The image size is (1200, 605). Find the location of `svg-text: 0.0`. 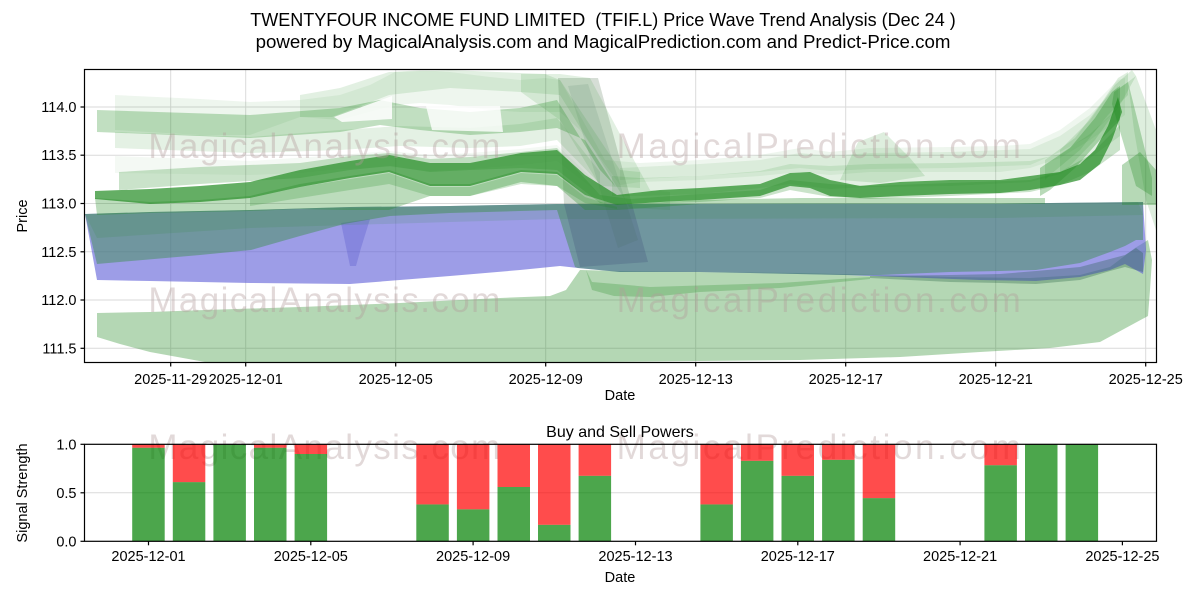

svg-text: 0.0 is located at coordinates (66, 542).